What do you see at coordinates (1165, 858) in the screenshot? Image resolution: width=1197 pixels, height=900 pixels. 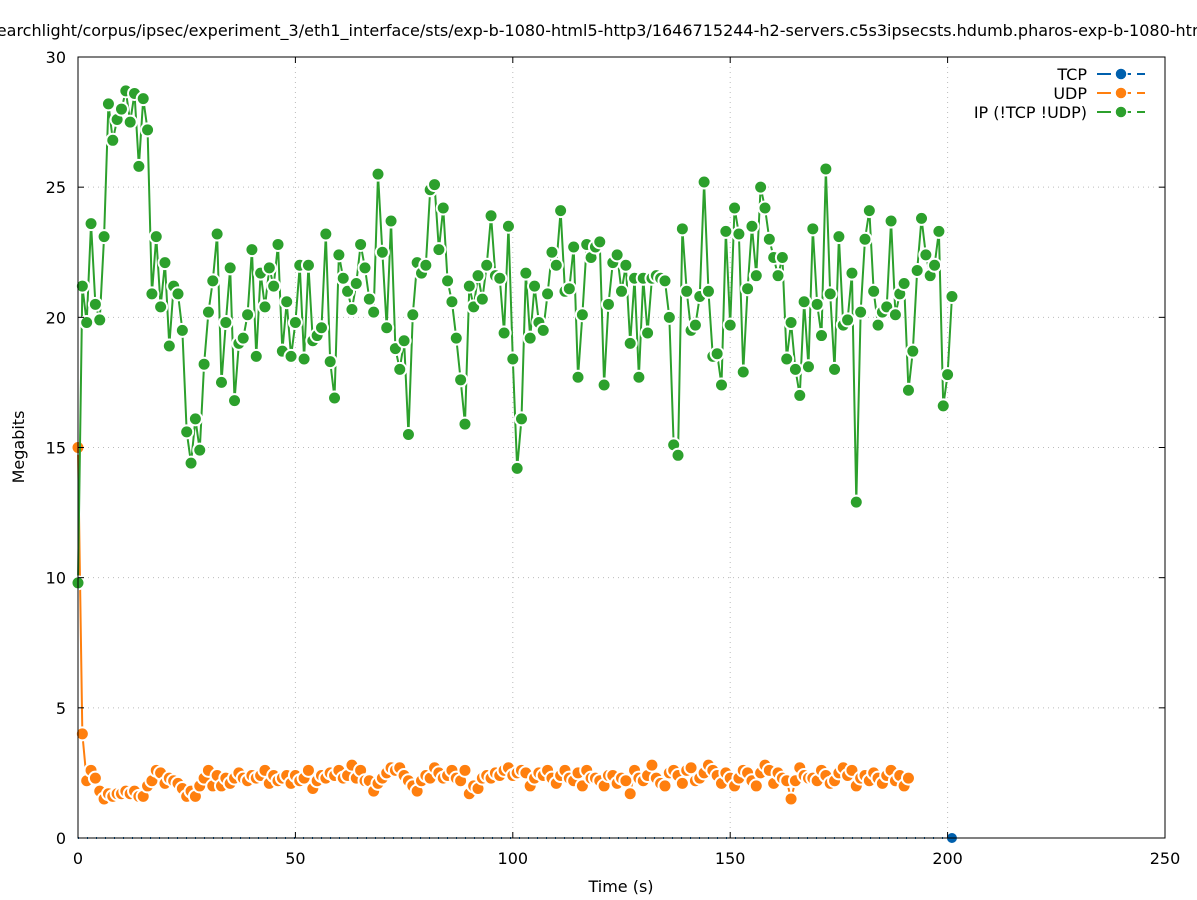 I see `x-tick-label: 250` at bounding box center [1165, 858].